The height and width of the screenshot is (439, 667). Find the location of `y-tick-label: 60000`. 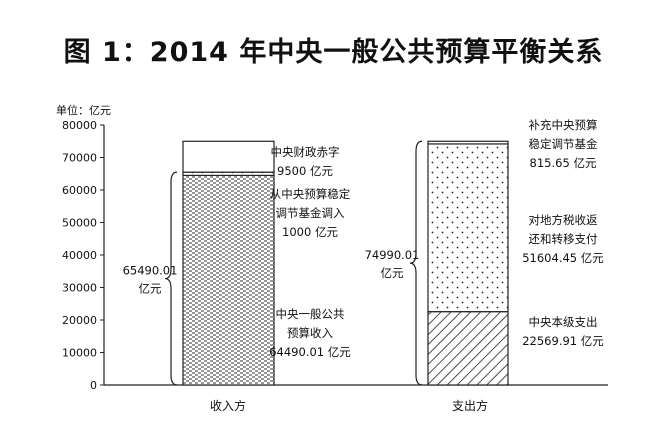

y-tick-label: 60000 is located at coordinates (79, 190).